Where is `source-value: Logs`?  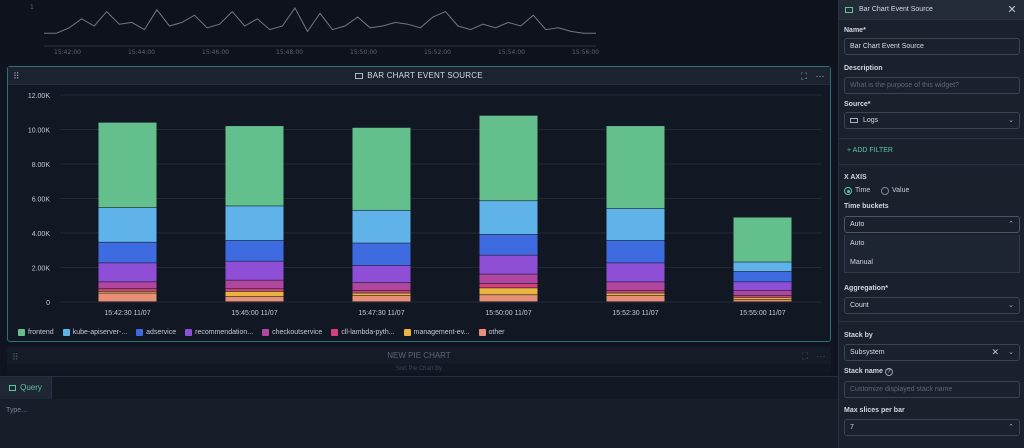 source-value: Logs is located at coordinates (871, 120).